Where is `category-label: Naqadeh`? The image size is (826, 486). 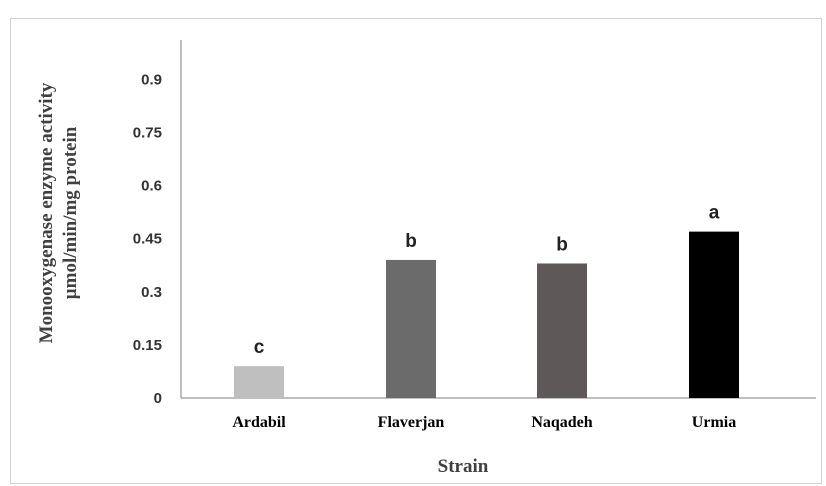 category-label: Naqadeh is located at coordinates (561, 422).